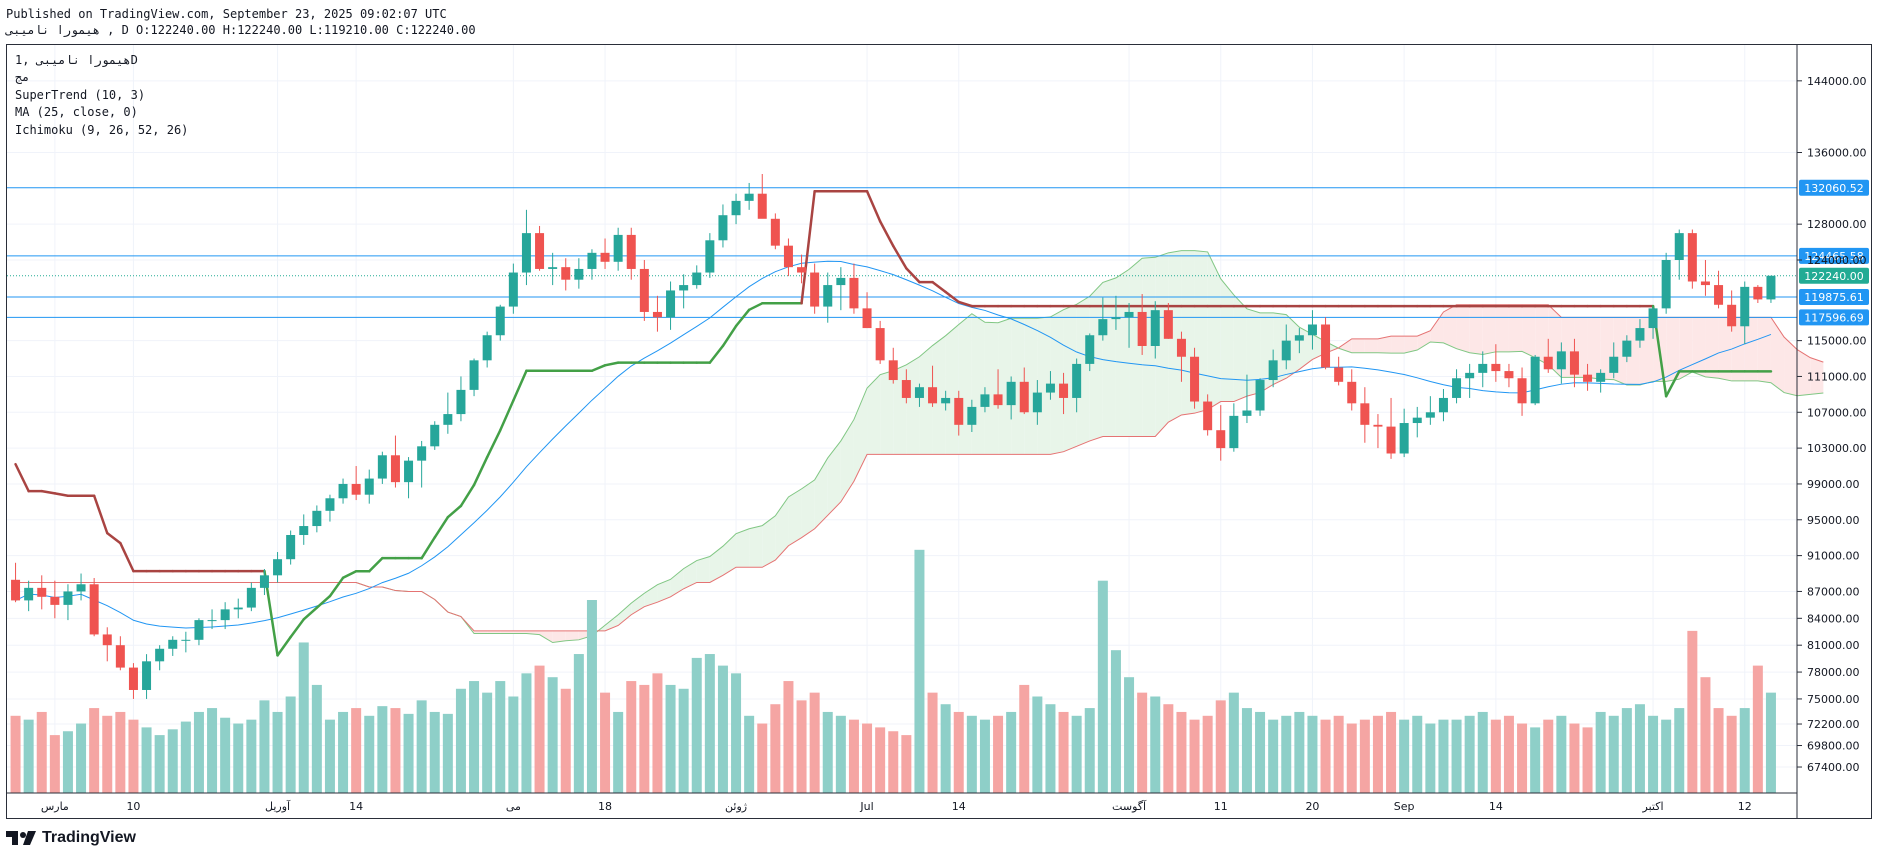 Image resolution: width=1878 pixels, height=858 pixels. Describe the element at coordinates (1834, 317) in the screenshot. I see `level-label: 117596.69` at that location.